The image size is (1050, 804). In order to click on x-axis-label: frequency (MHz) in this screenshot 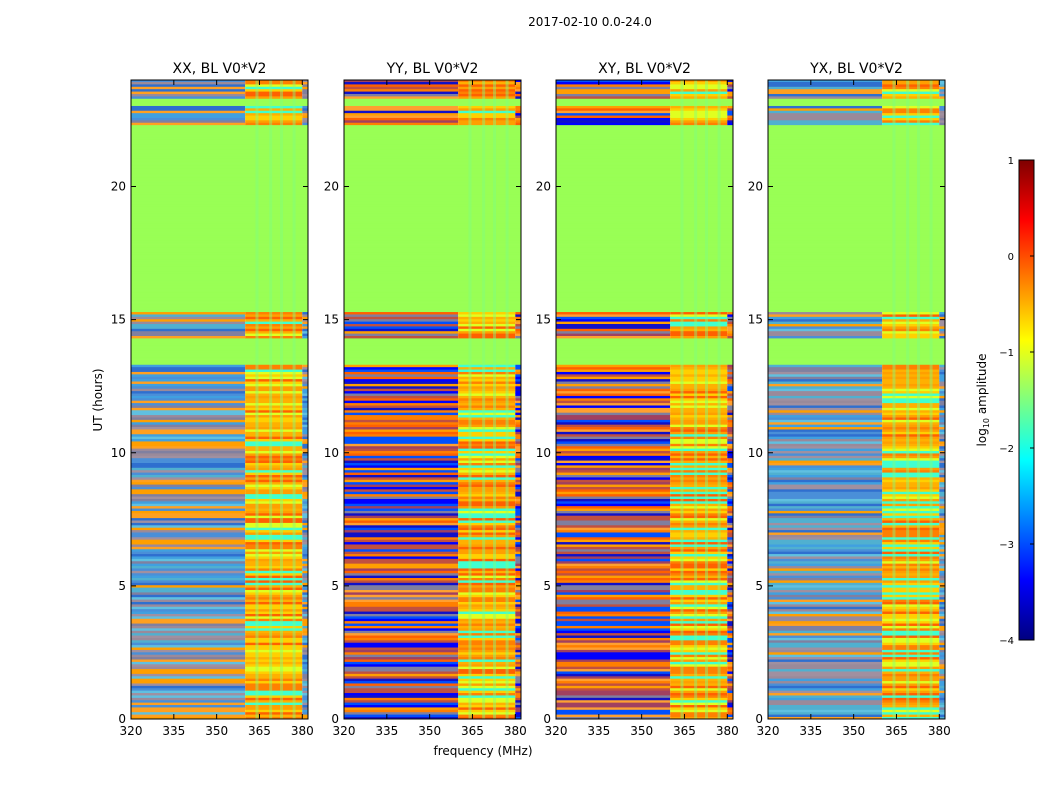, I will do `click(482, 751)`.